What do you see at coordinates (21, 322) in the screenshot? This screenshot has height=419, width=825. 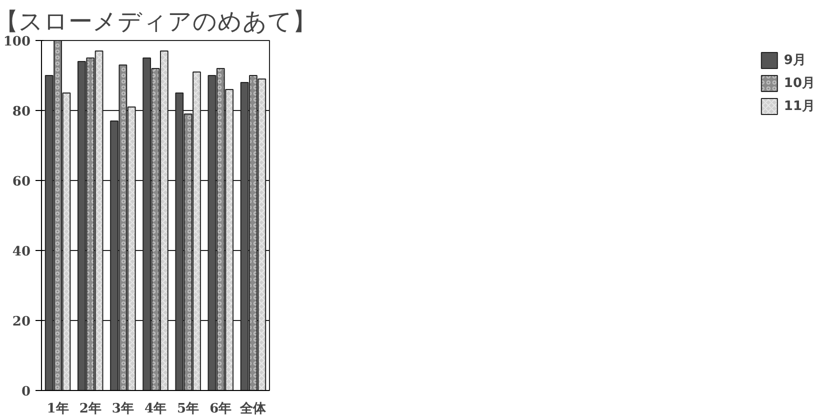 I see `y-tick-label: 20` at bounding box center [21, 322].